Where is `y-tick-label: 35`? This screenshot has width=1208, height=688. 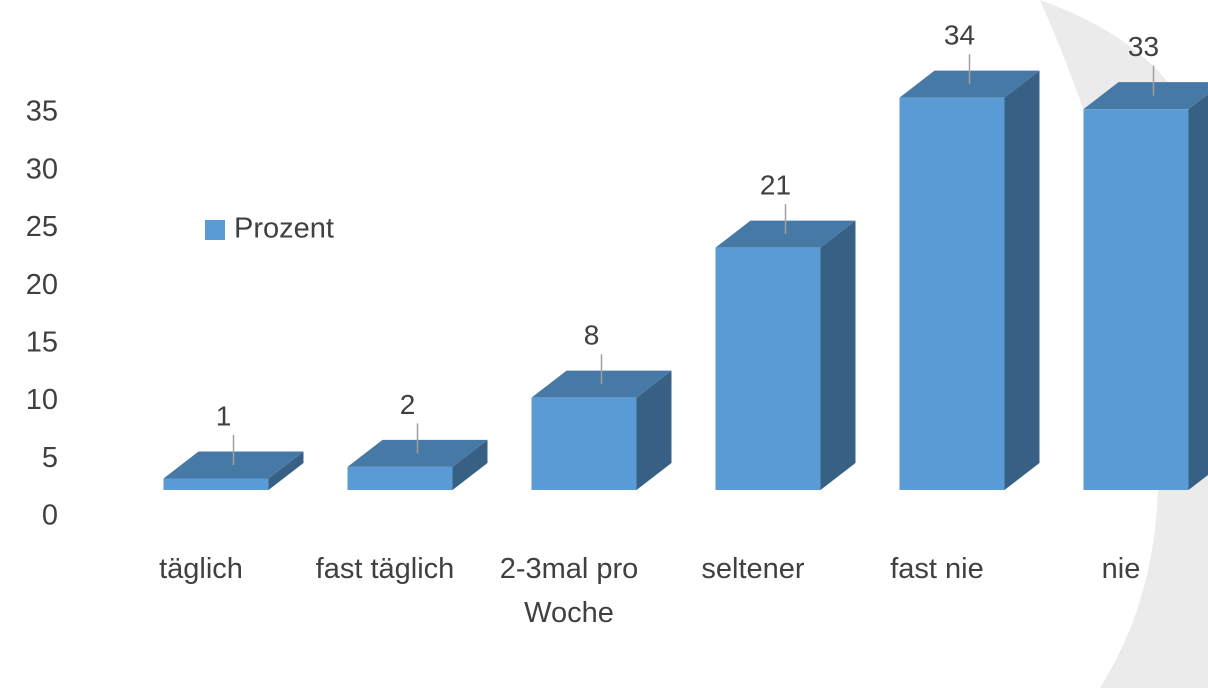
y-tick-label: 35 is located at coordinates (42, 112).